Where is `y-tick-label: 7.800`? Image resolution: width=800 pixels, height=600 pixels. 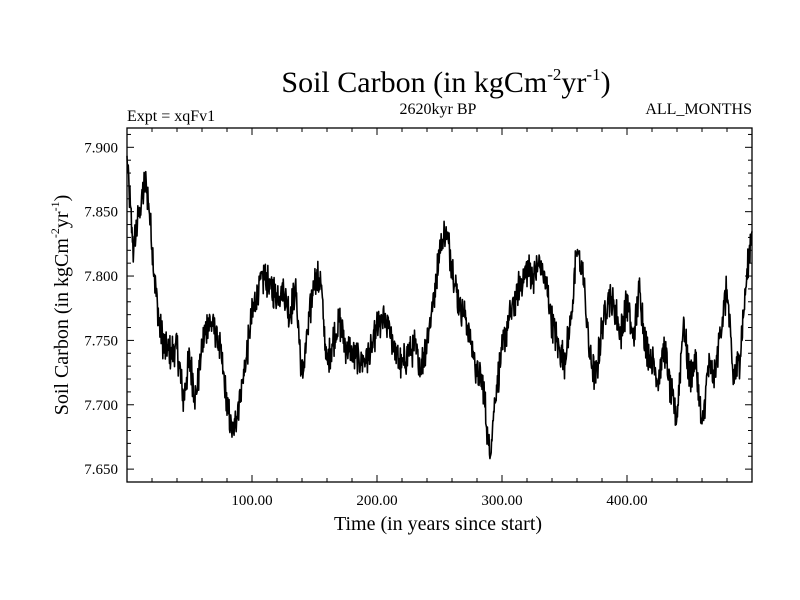 y-tick-label: 7.800 is located at coordinates (101, 277).